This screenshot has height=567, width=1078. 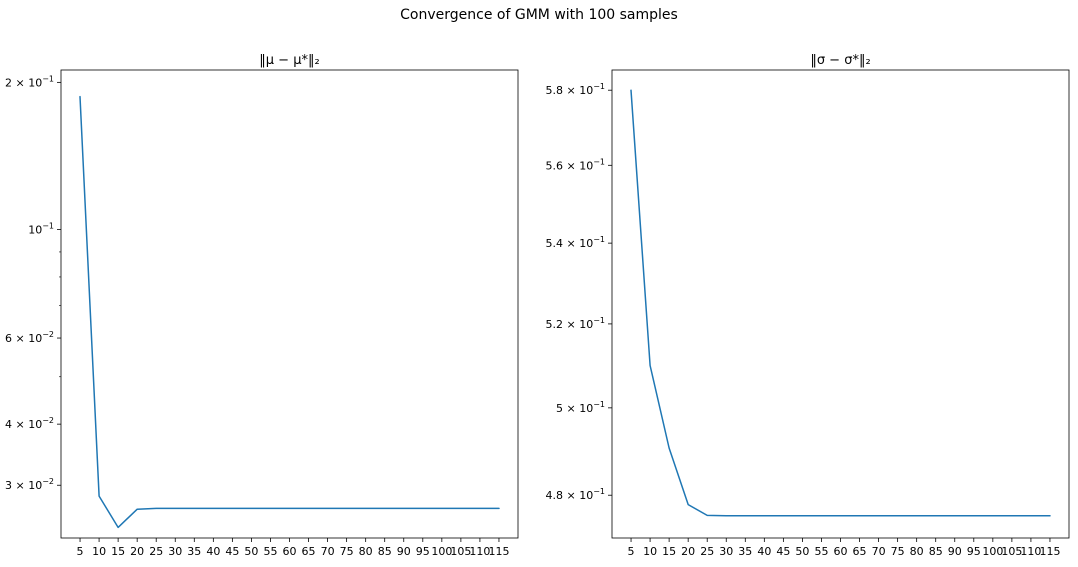 I want to click on mu-y-tick-label: 2 × 10⁻¹, so click(x=29, y=81).